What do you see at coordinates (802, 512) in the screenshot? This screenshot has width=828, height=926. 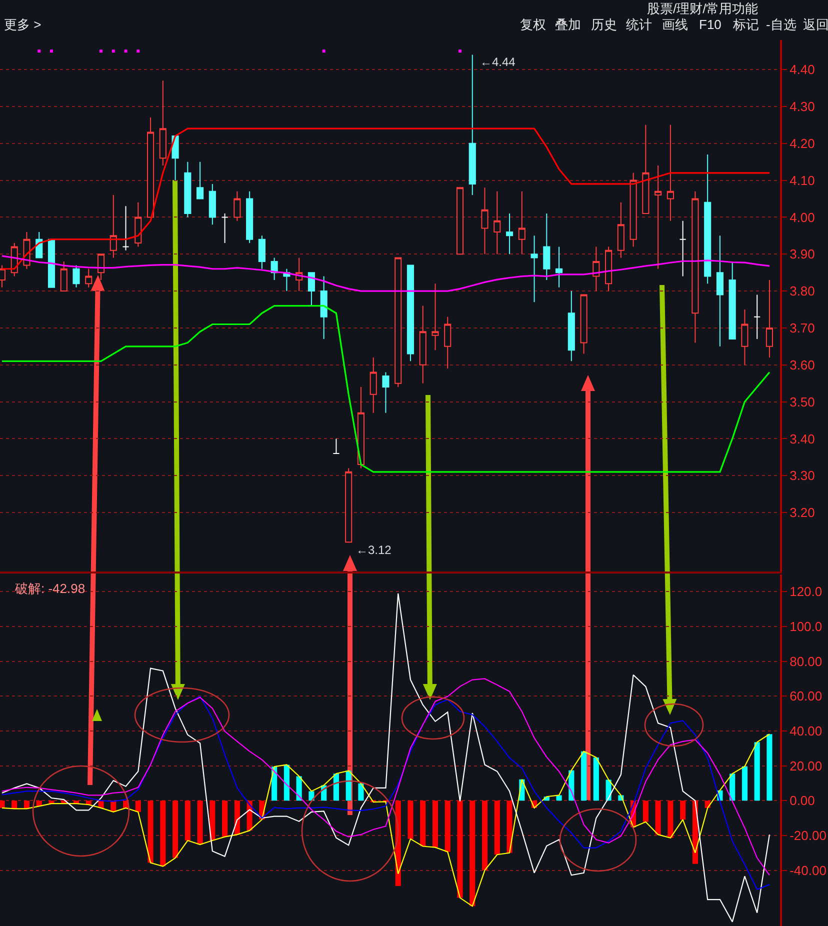 I see `y-tick-label: 3.20` at bounding box center [802, 512].